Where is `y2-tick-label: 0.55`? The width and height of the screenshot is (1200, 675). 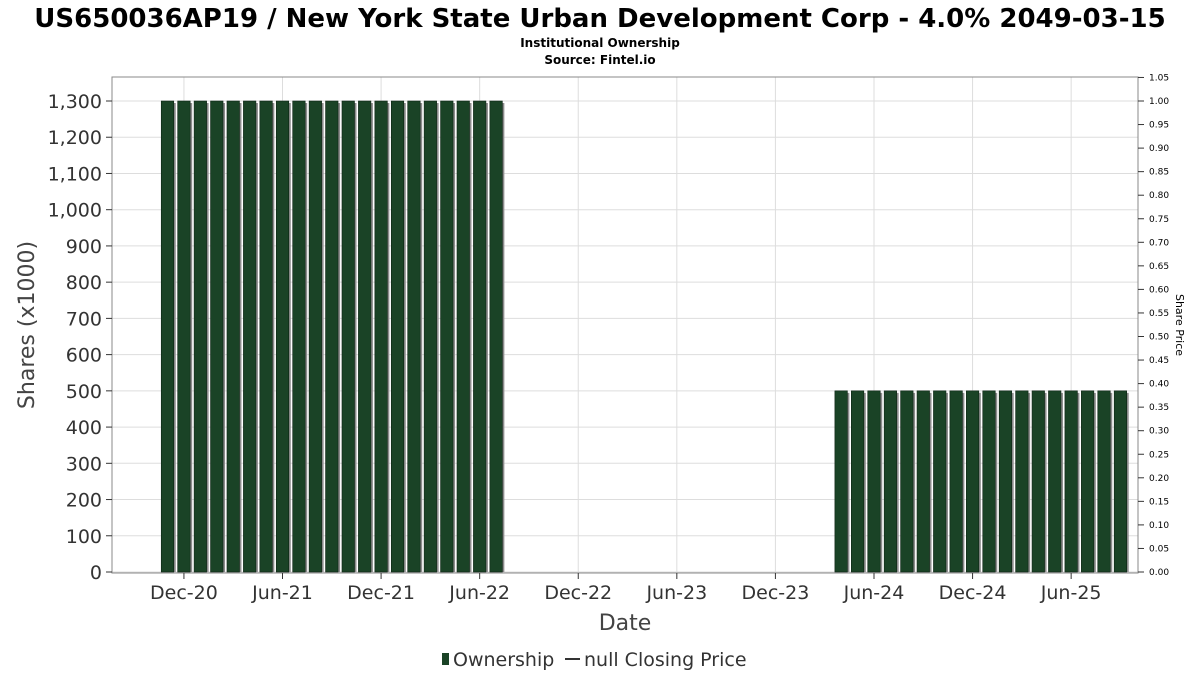
y2-tick-label: 0.55 is located at coordinates (1159, 314).